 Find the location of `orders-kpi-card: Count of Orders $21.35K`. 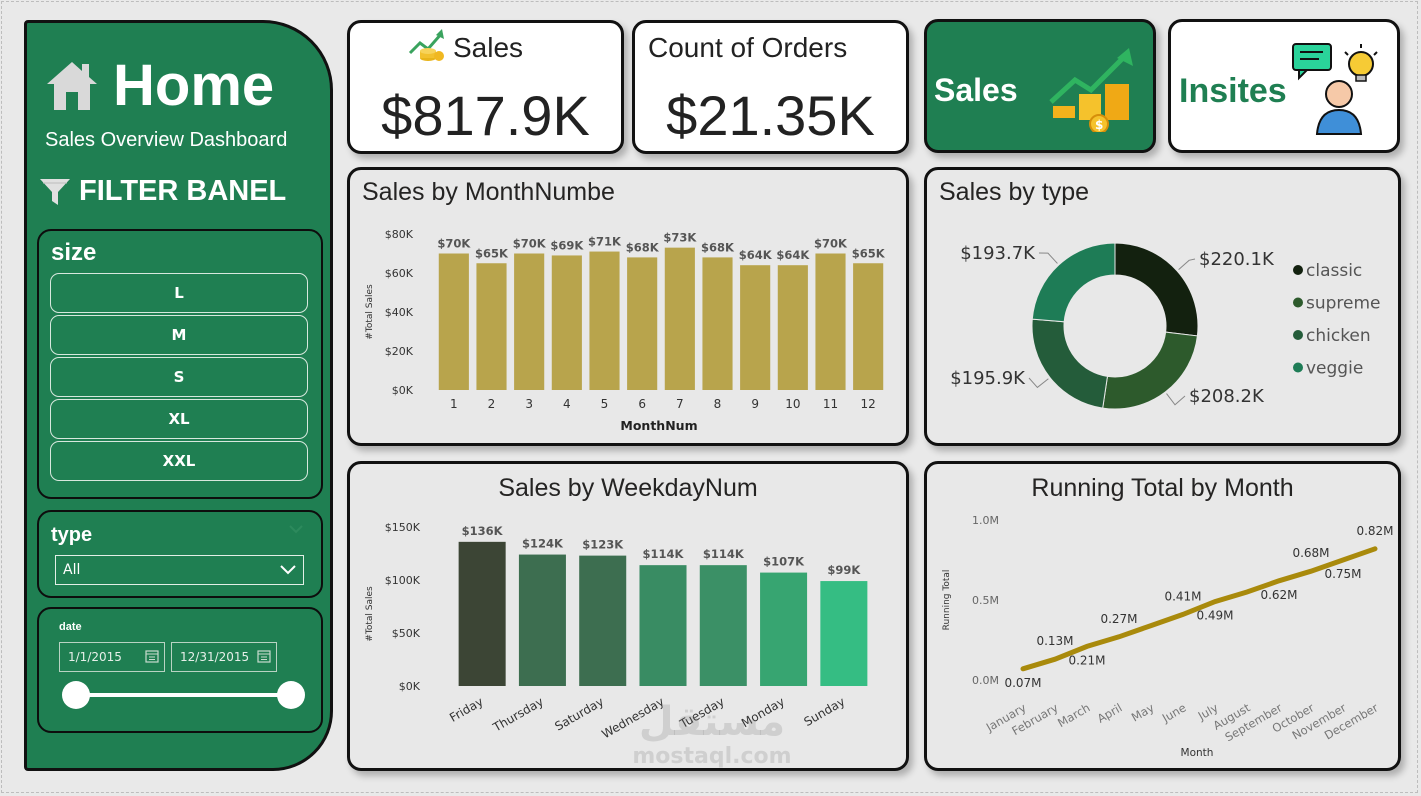

orders-kpi-card: Count of Orders $21.35K is located at coordinates (770, 87).